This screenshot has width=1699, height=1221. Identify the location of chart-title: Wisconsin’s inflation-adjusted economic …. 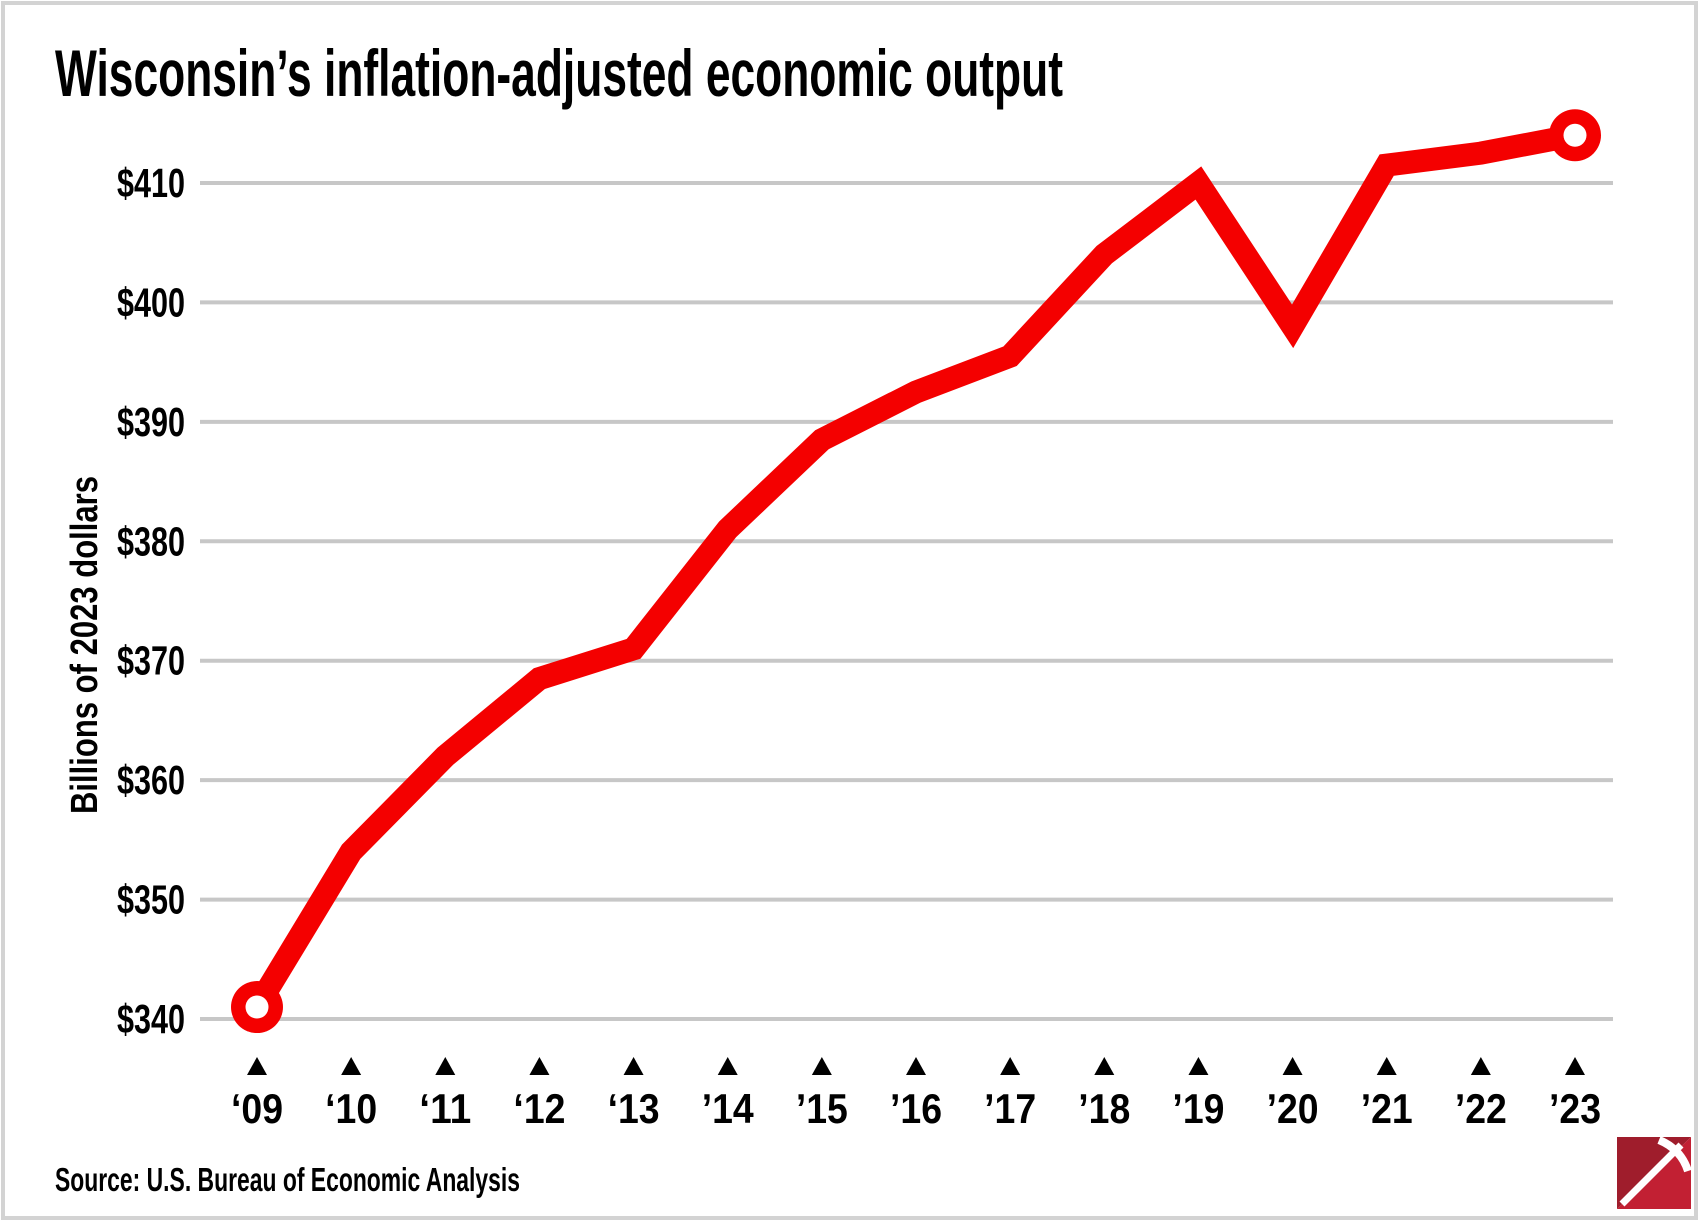
(559, 73).